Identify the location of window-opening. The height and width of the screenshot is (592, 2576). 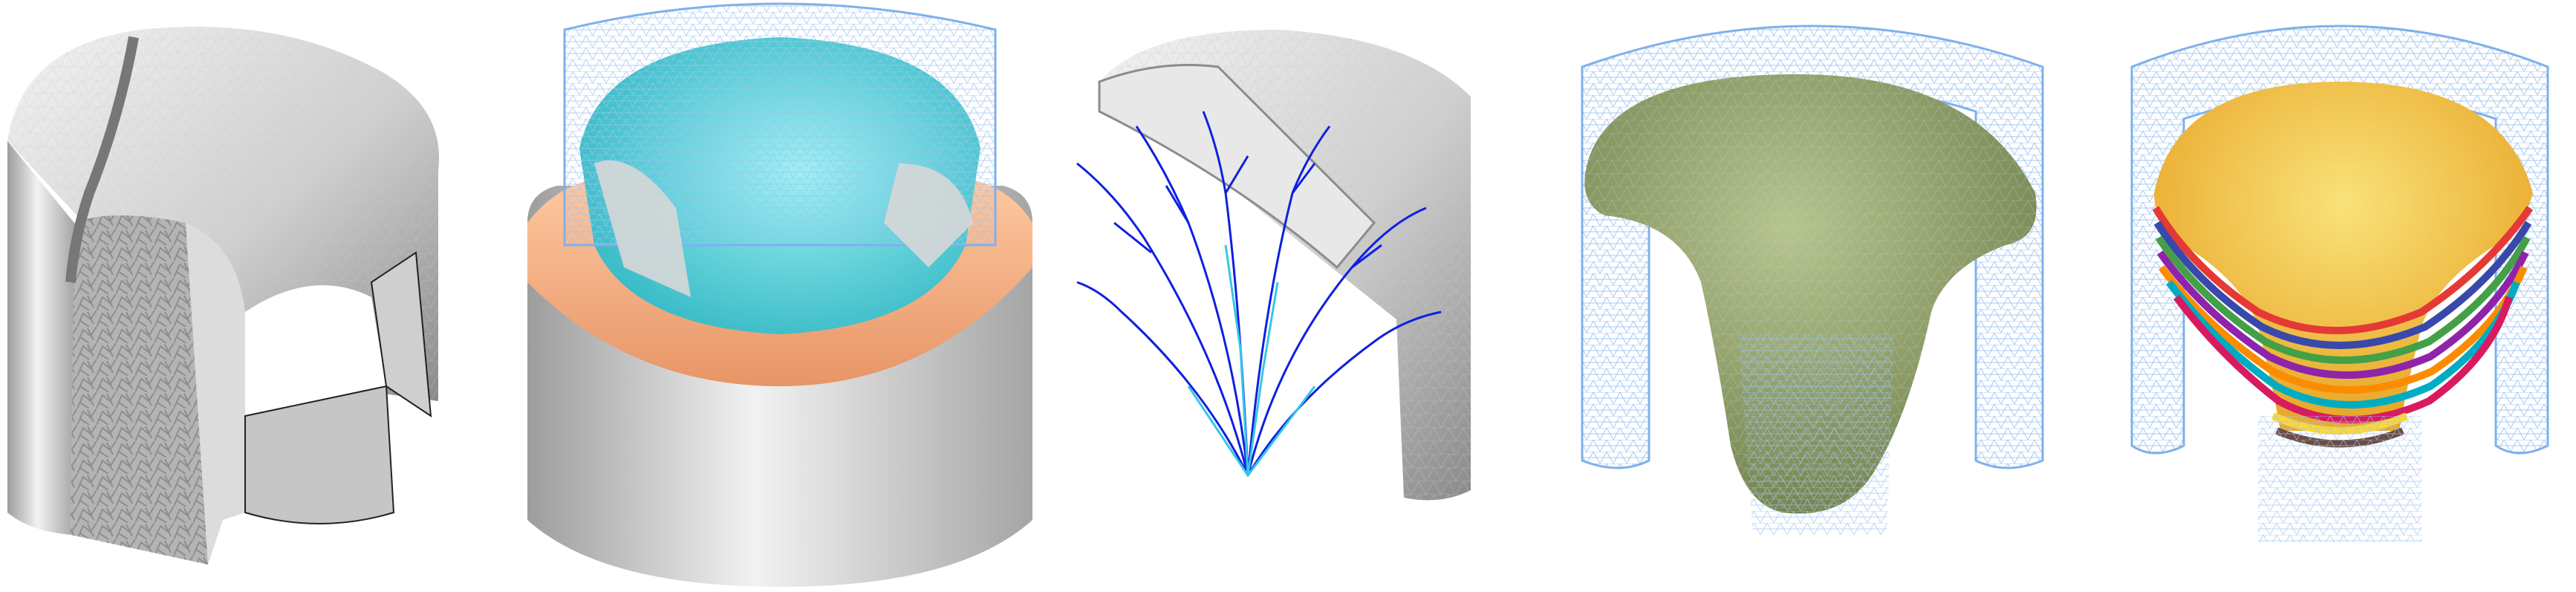
(315, 350).